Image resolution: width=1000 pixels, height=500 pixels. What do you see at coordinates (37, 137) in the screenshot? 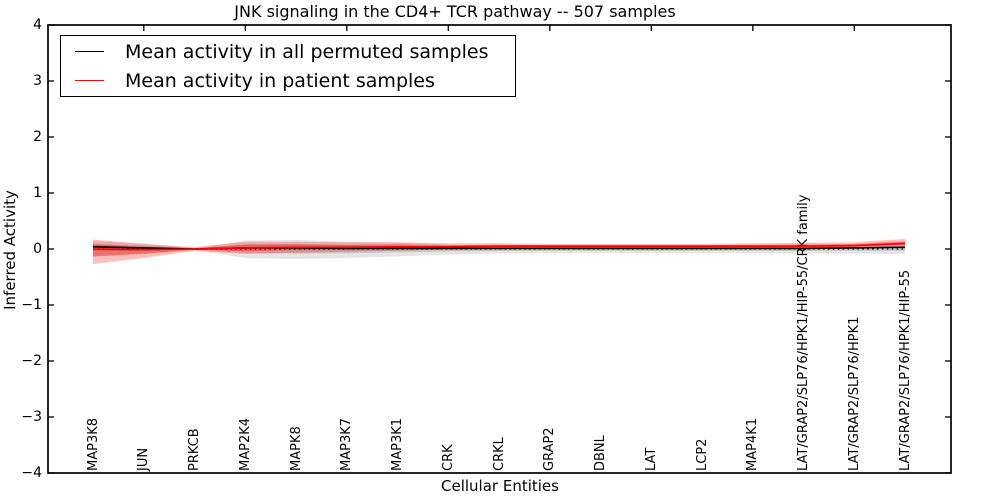
I see `y-tick-label: 2` at bounding box center [37, 137].